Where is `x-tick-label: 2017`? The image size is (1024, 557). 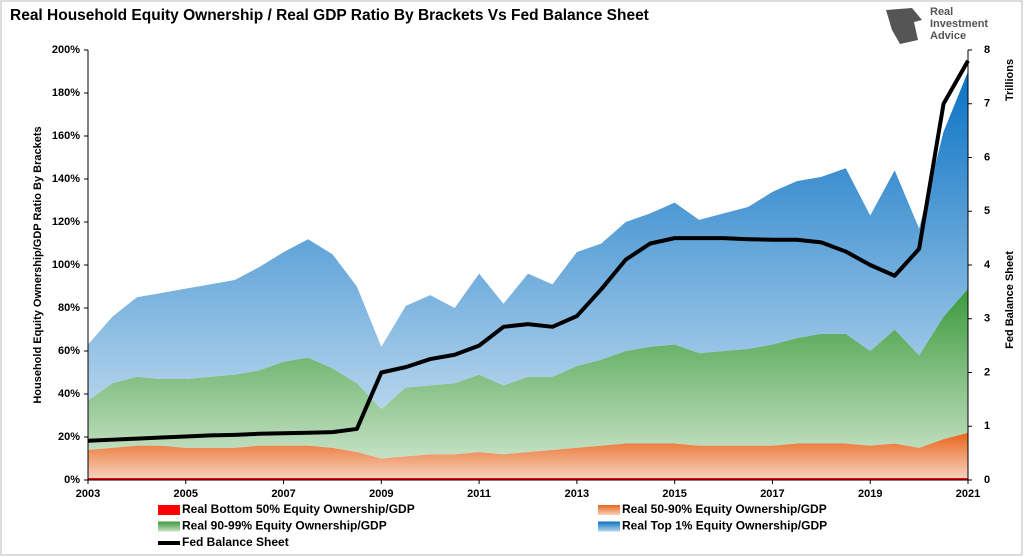 x-tick-label: 2017 is located at coordinates (772, 494).